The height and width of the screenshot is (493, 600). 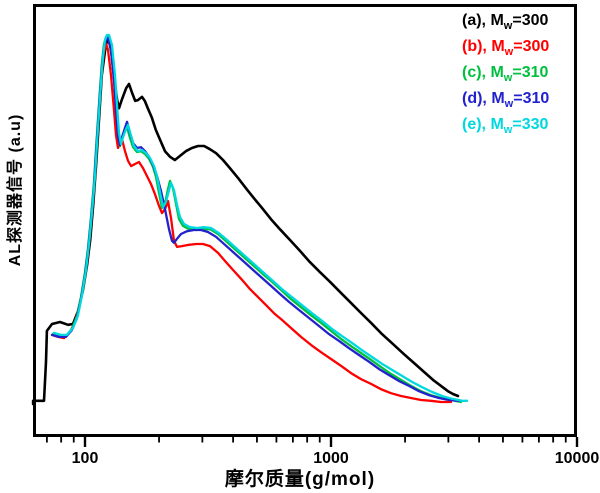 I want to click on legend-entry-c: (c), Mw=310, so click(x=505, y=73).